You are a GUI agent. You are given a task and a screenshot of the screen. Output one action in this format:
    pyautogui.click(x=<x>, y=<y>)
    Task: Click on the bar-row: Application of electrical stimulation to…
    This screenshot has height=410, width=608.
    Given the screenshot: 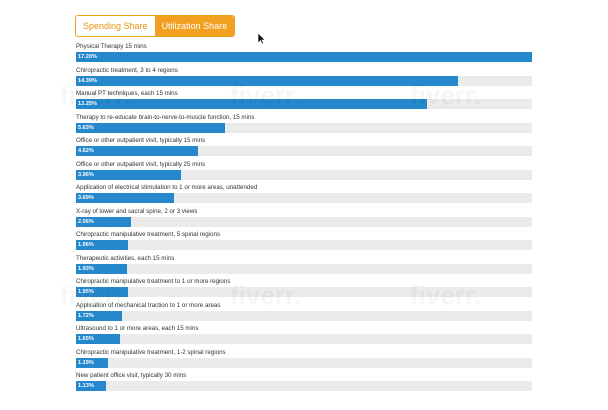 What is the action you would take?
    pyautogui.click(x=304, y=196)
    